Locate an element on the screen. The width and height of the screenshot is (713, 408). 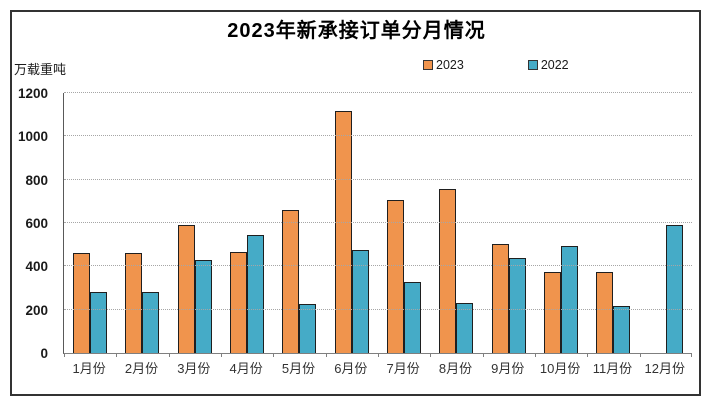
legend: 2023 2022 is located at coordinates (496, 65).